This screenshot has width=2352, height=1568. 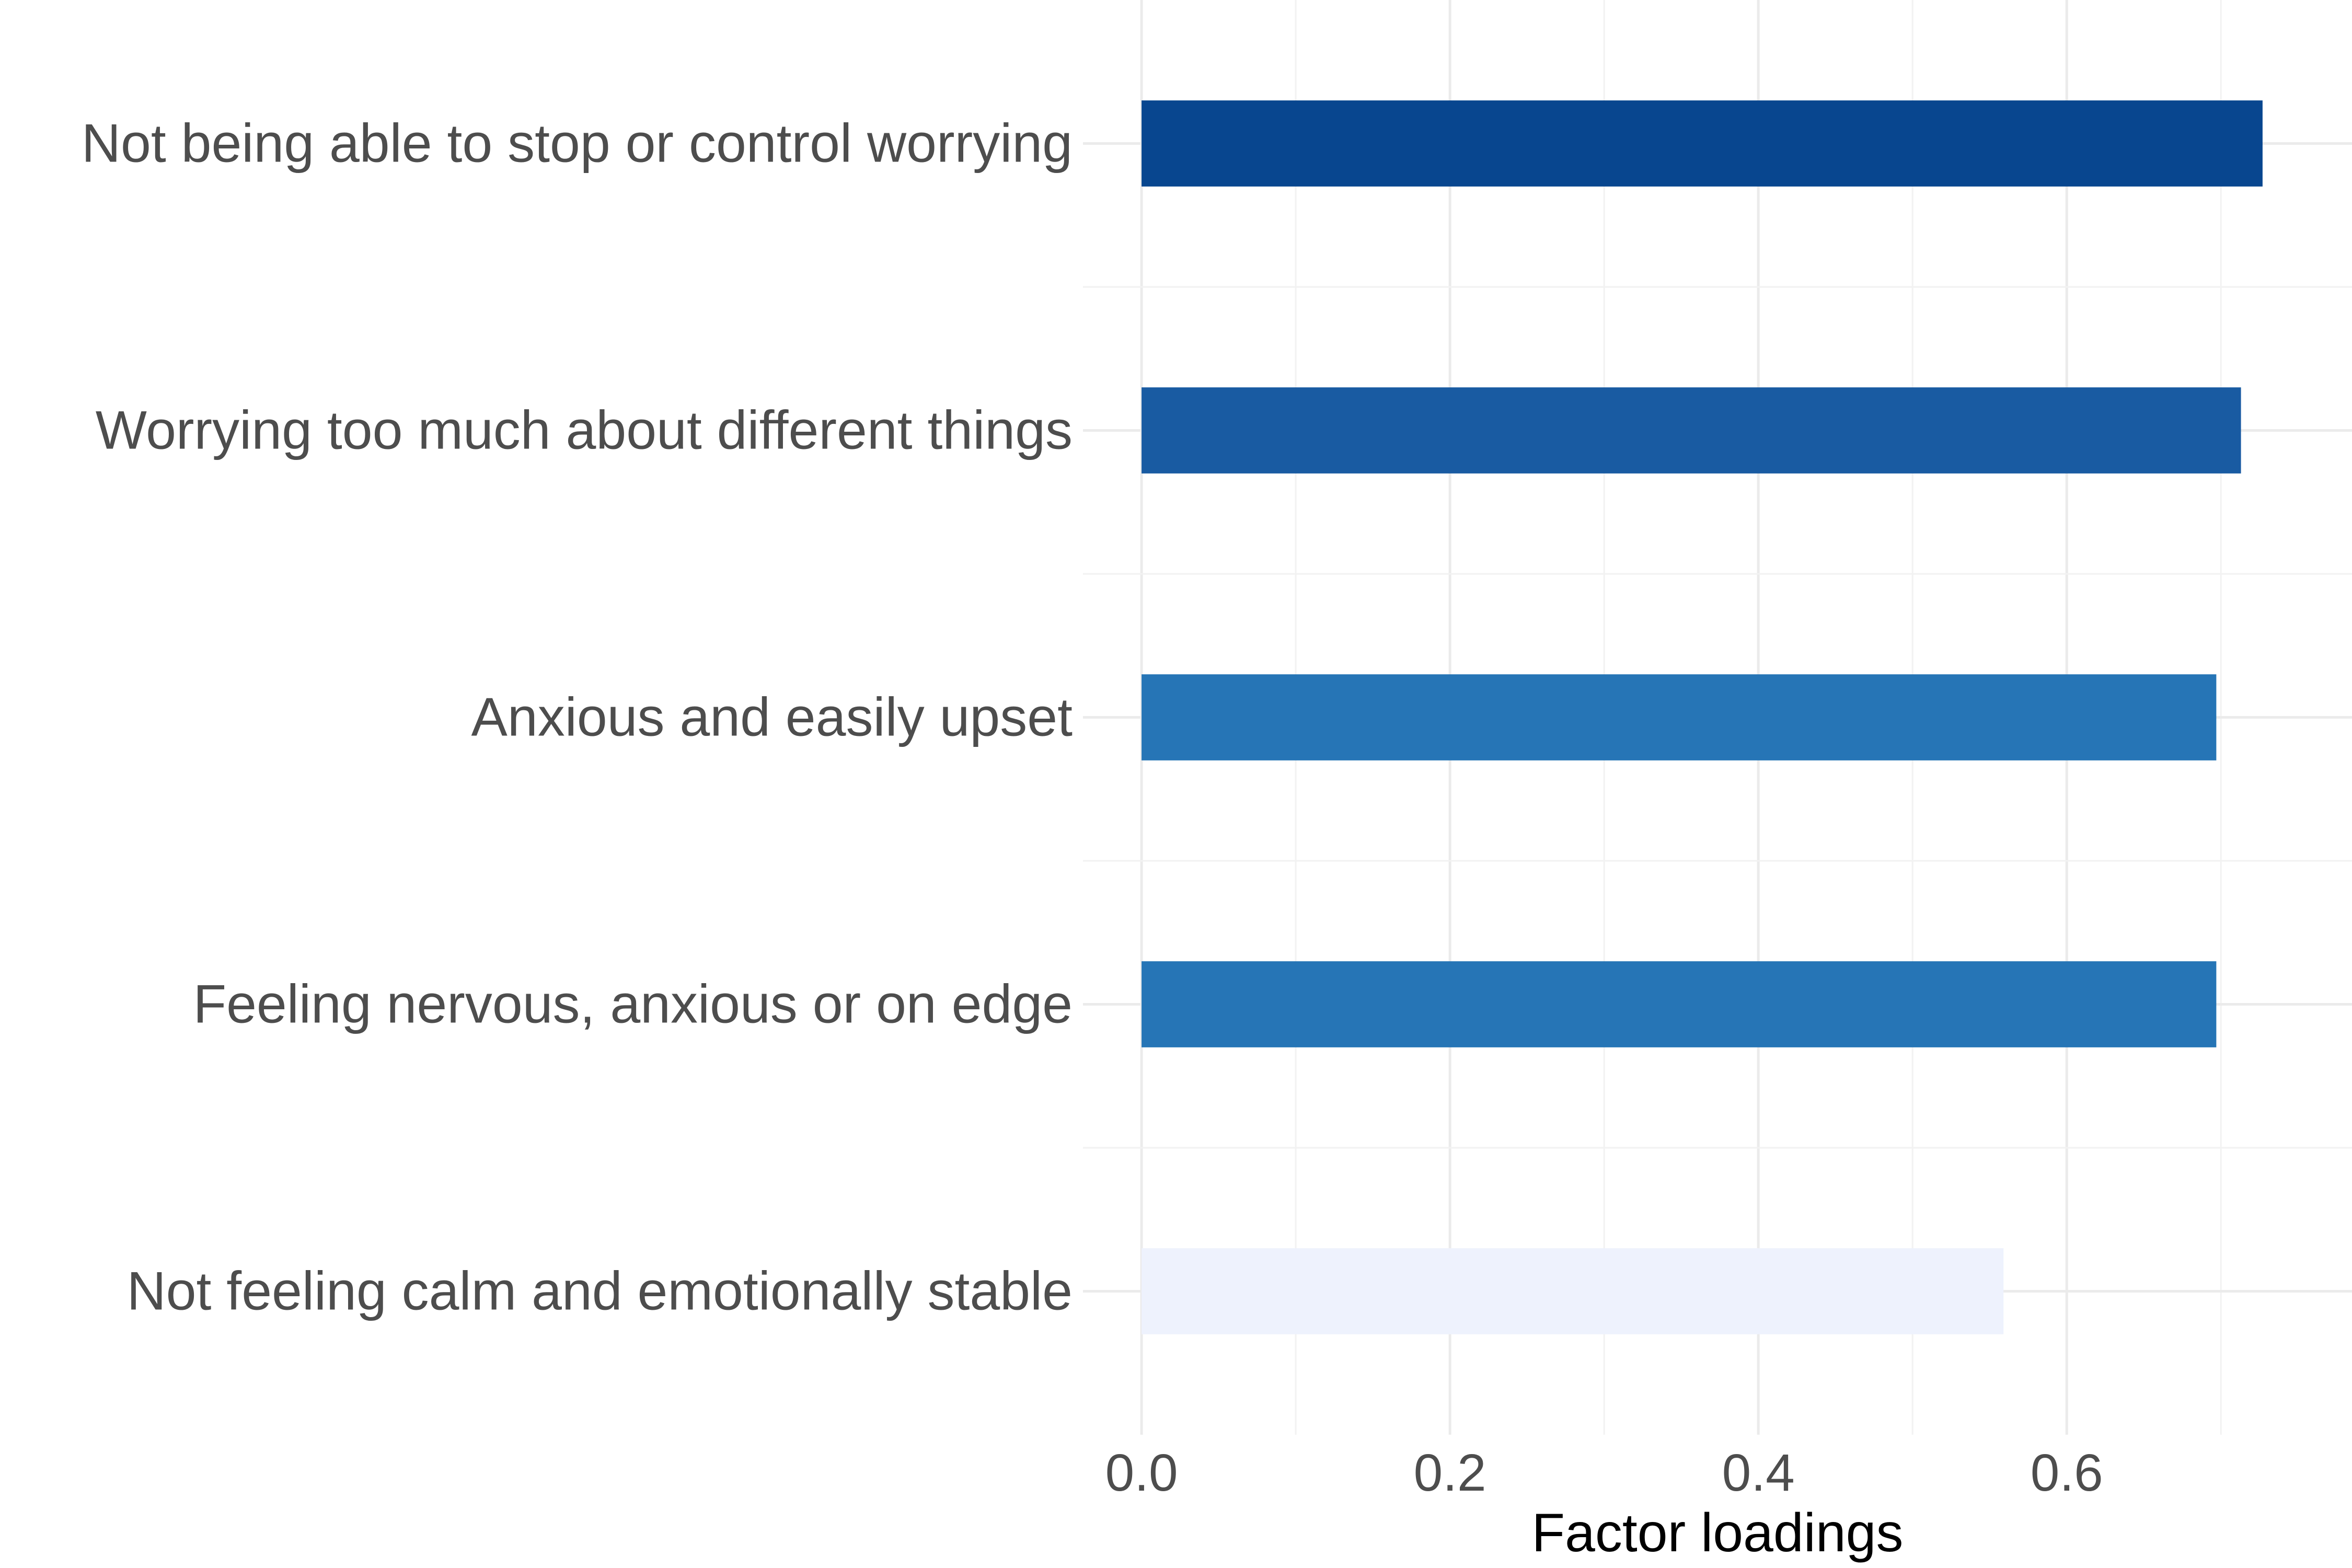 What do you see at coordinates (1758, 1473) in the screenshot?
I see `x-tick-label-3: 0.4` at bounding box center [1758, 1473].